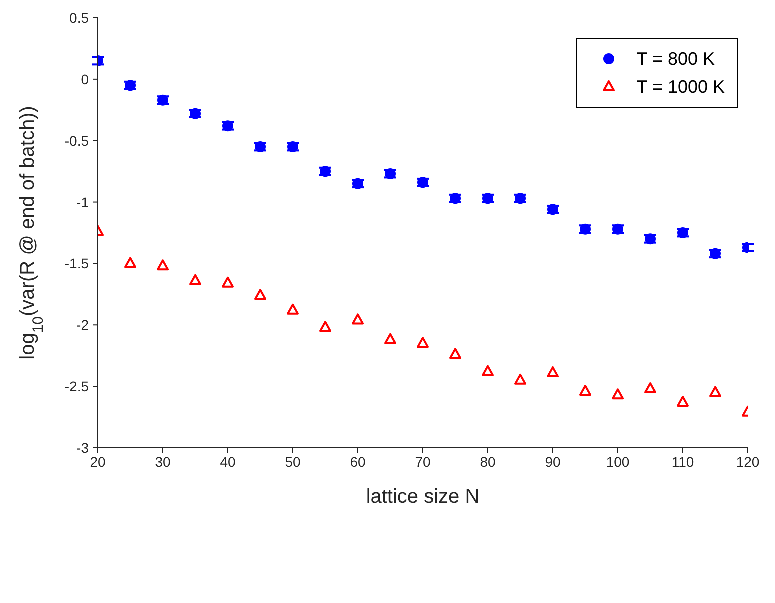  Describe the element at coordinates (293, 462) in the screenshot. I see `x-tick-label: 50` at that location.